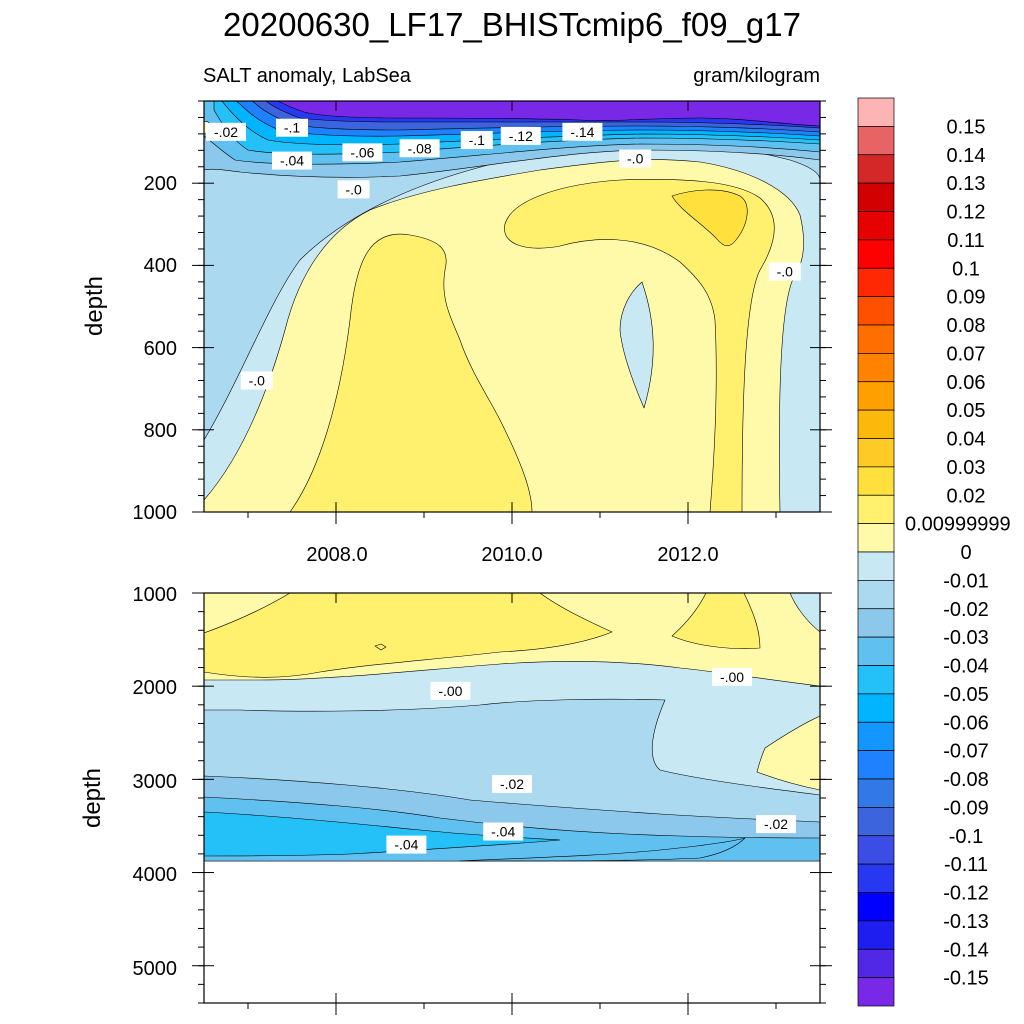 This screenshot has height=1024, width=1024. Describe the element at coordinates (966, 213) in the screenshot. I see `colorbar-label: 0.12` at that location.